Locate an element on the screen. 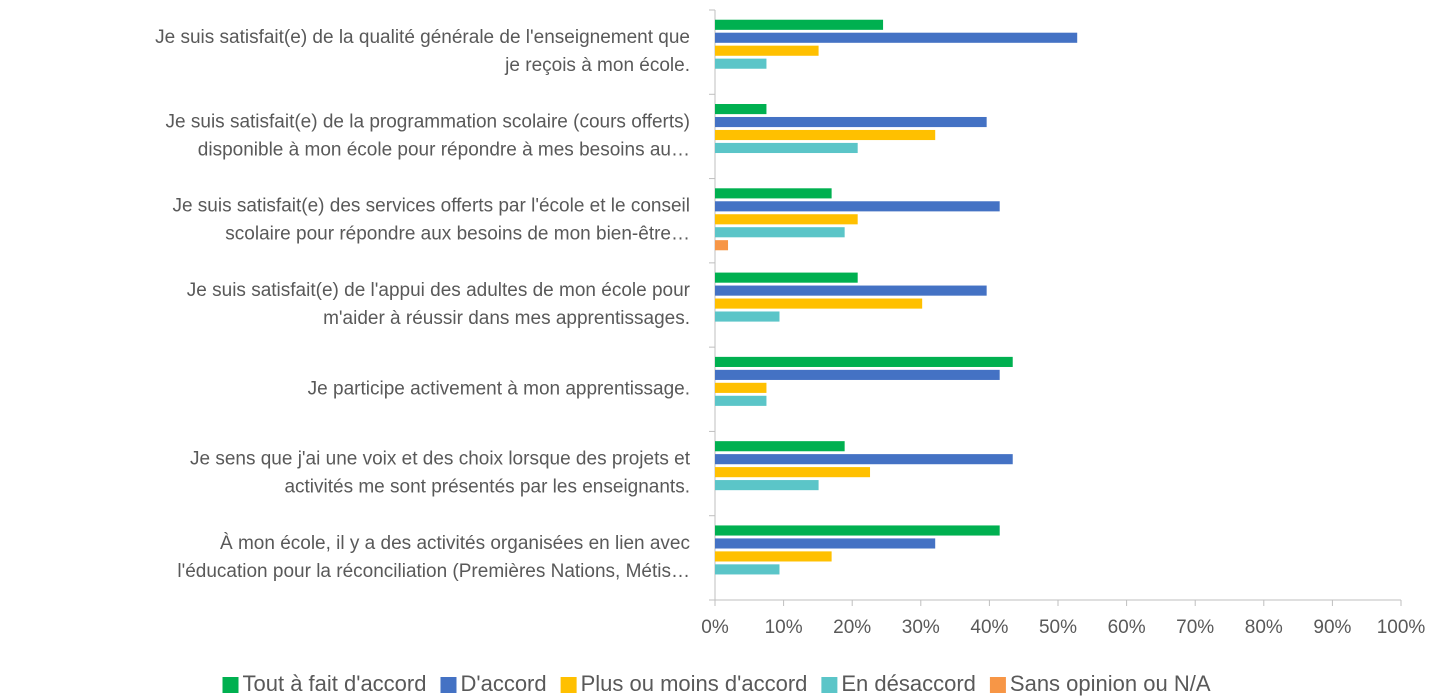  x-tick-label: 90% is located at coordinates (1332, 627).